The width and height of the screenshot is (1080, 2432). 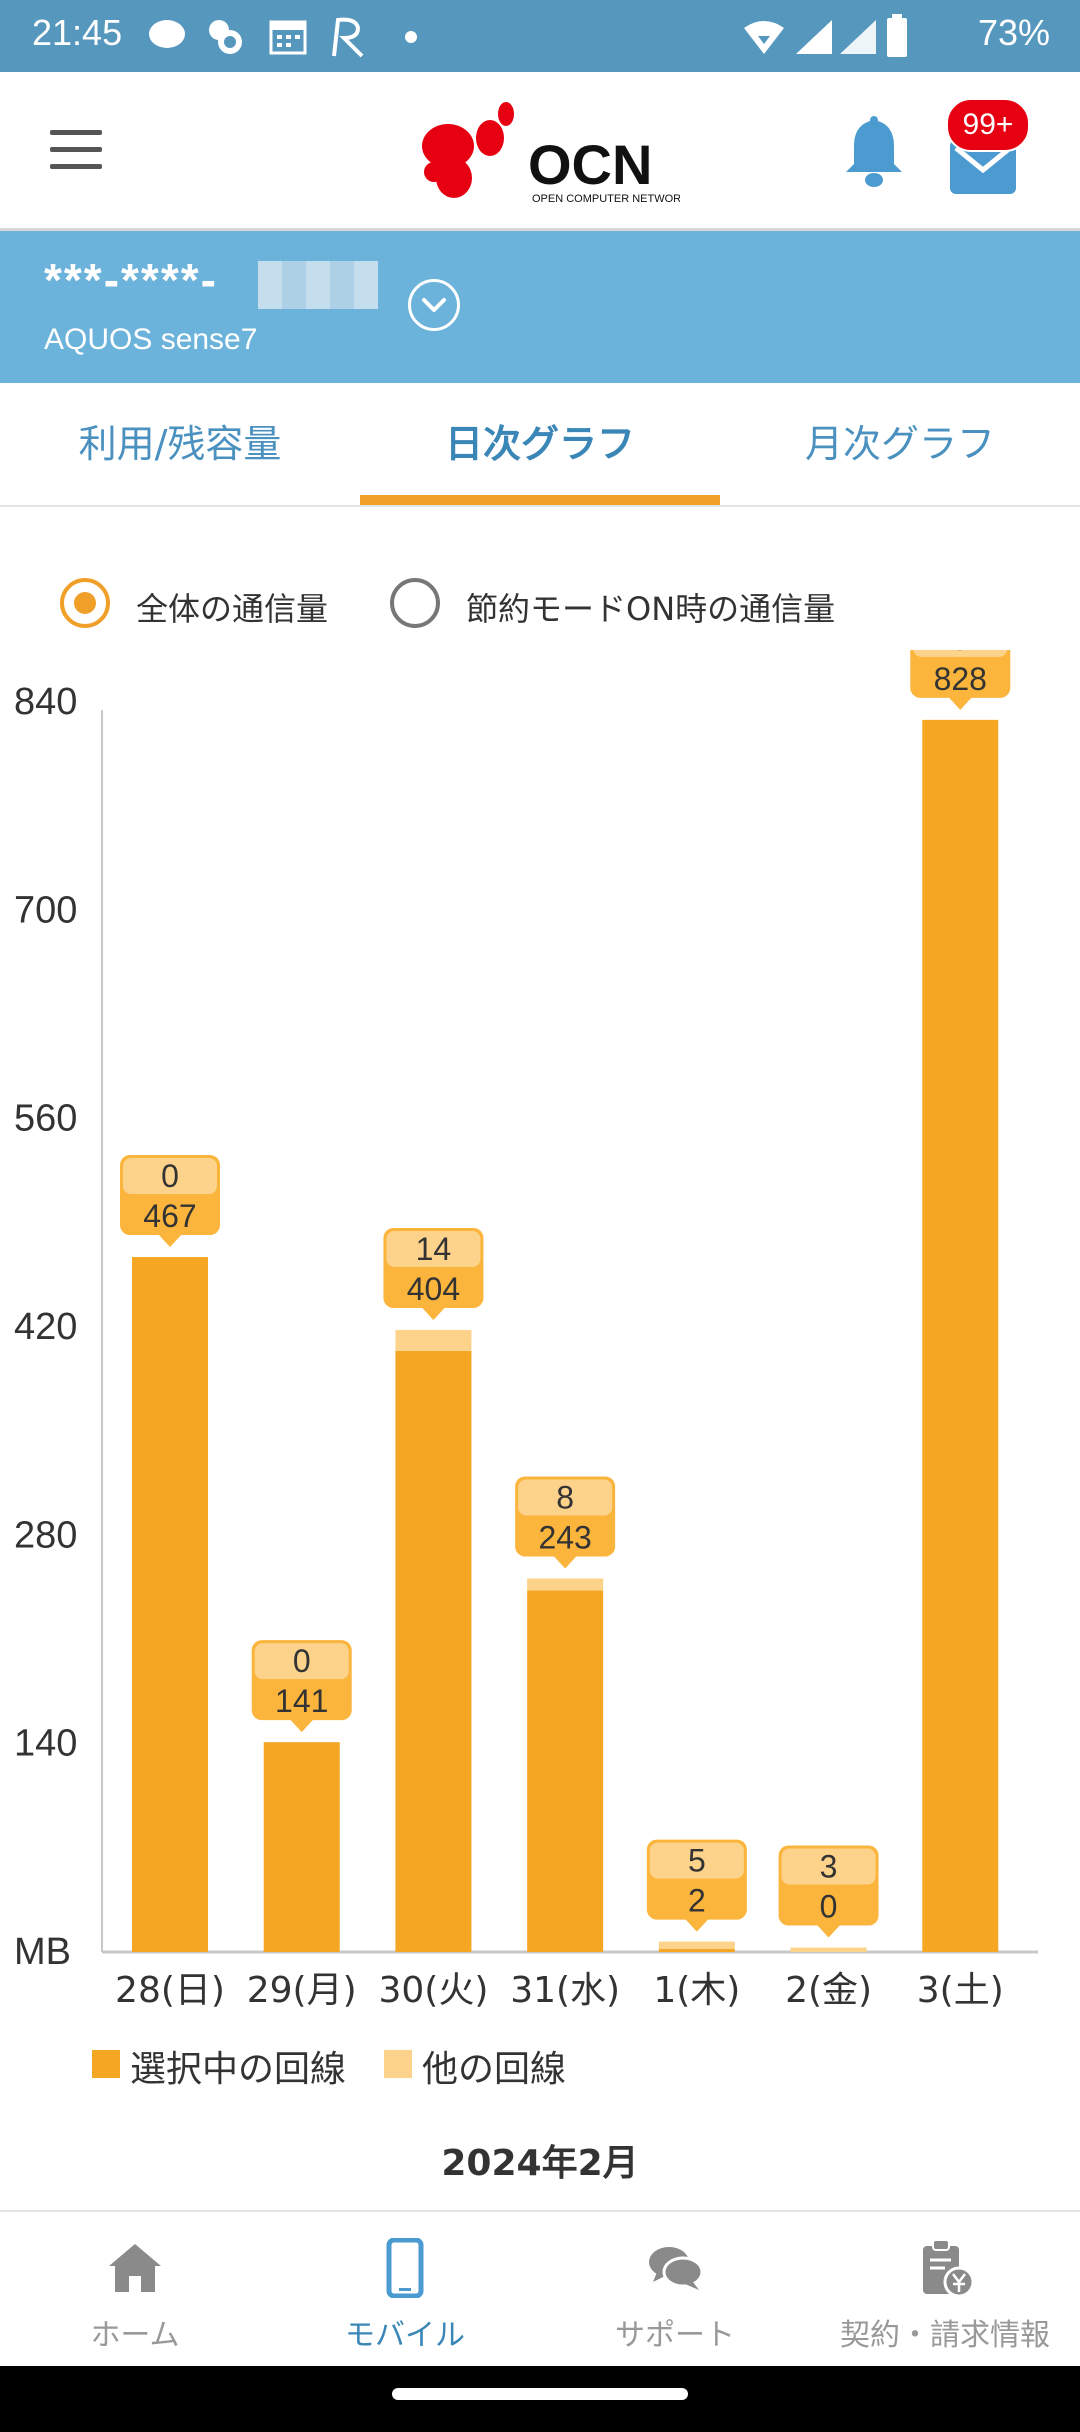 I want to click on line-selector: ***-****- AQUOS sense7, so click(x=540, y=307).